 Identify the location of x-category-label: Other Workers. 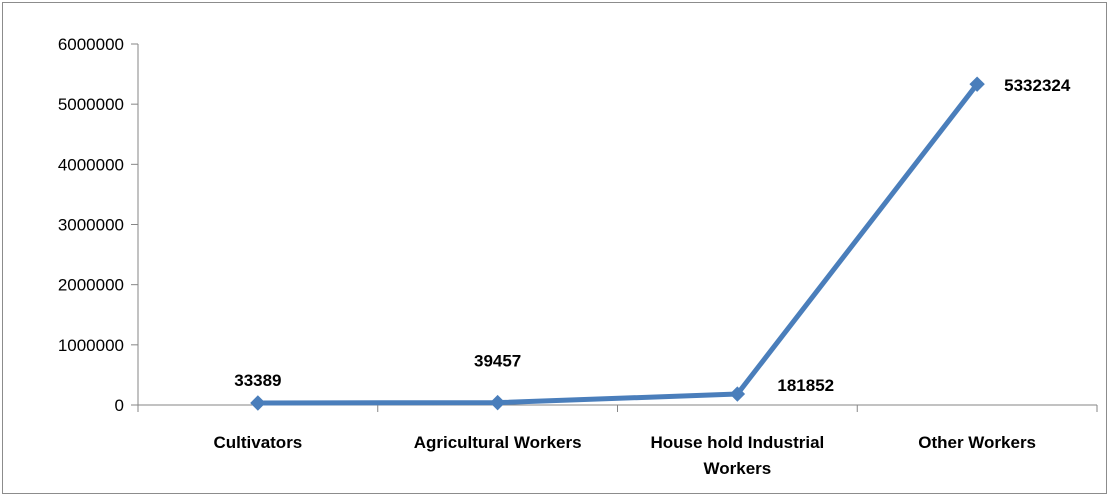
(977, 442).